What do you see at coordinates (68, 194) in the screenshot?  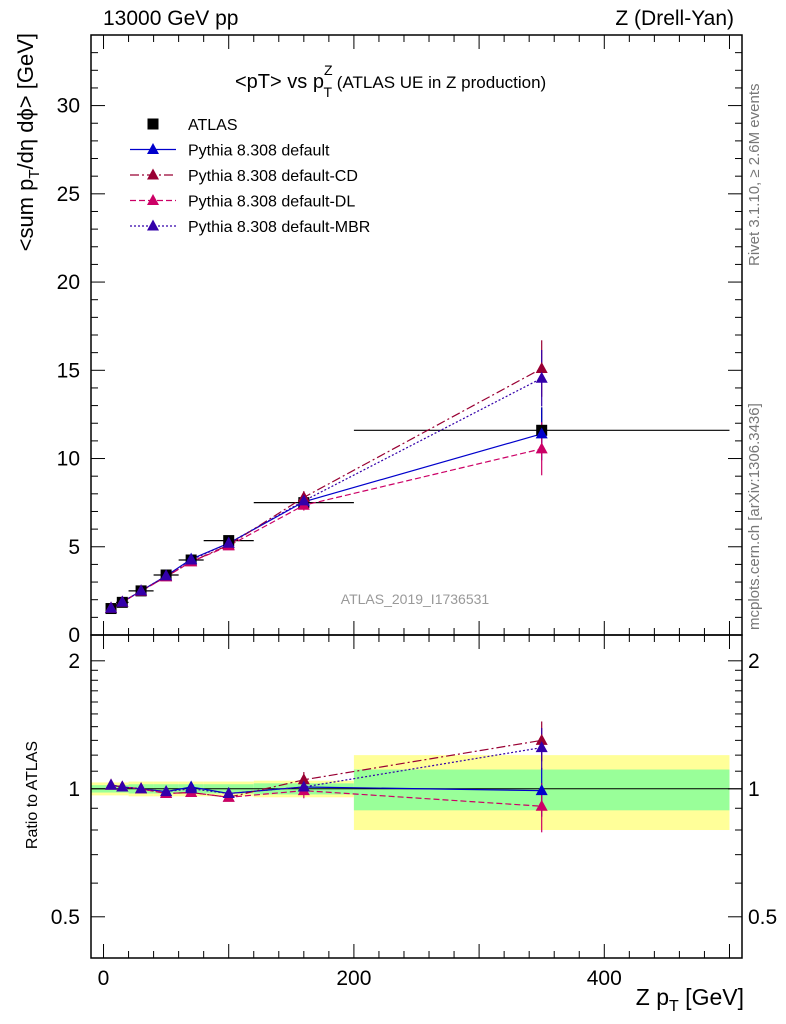 I see `y-tick-label: 25` at bounding box center [68, 194].